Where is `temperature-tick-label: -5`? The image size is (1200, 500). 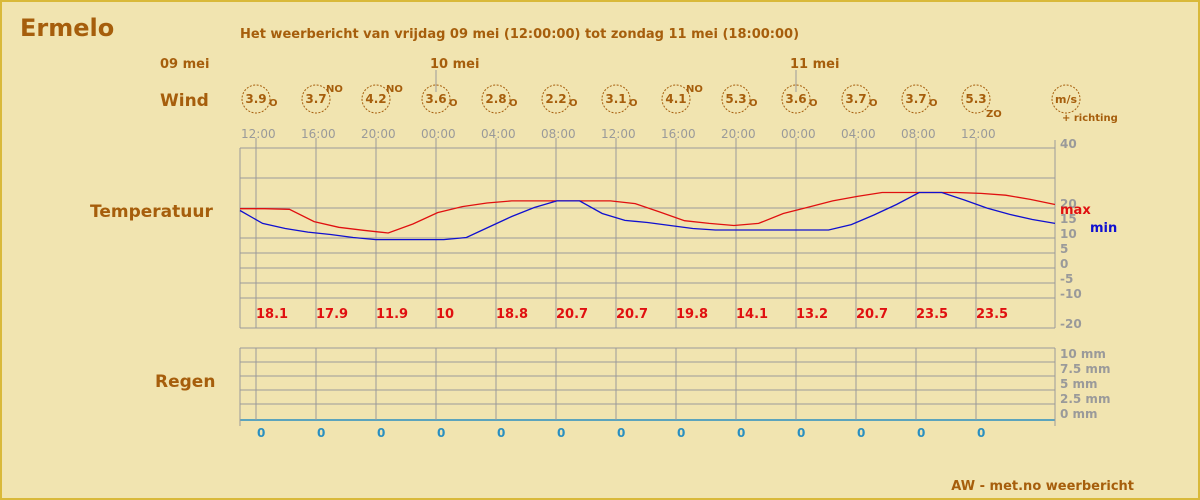 temperature-tick-label: -5 is located at coordinates (1066, 279).